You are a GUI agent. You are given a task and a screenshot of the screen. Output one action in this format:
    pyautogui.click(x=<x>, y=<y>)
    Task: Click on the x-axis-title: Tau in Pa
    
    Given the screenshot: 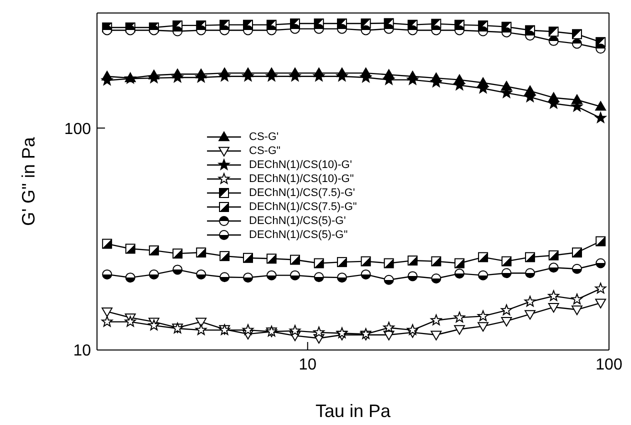 What is the action you would take?
    pyautogui.click(x=353, y=411)
    